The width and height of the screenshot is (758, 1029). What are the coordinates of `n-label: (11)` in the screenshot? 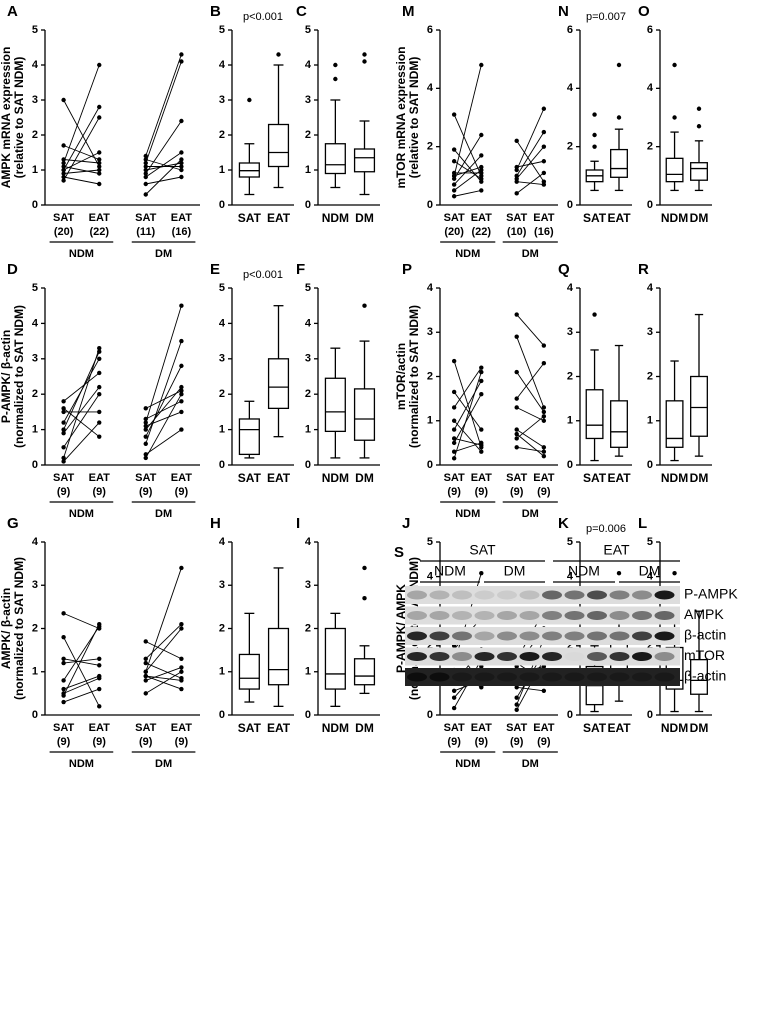 It's located at (145, 232).